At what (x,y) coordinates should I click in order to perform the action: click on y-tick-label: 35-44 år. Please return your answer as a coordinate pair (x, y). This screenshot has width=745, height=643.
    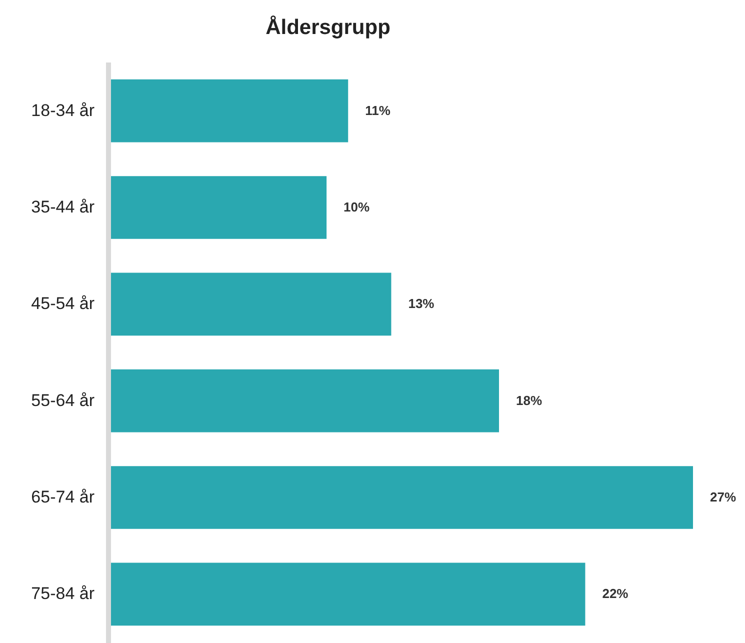
    Looking at the image, I should click on (63, 206).